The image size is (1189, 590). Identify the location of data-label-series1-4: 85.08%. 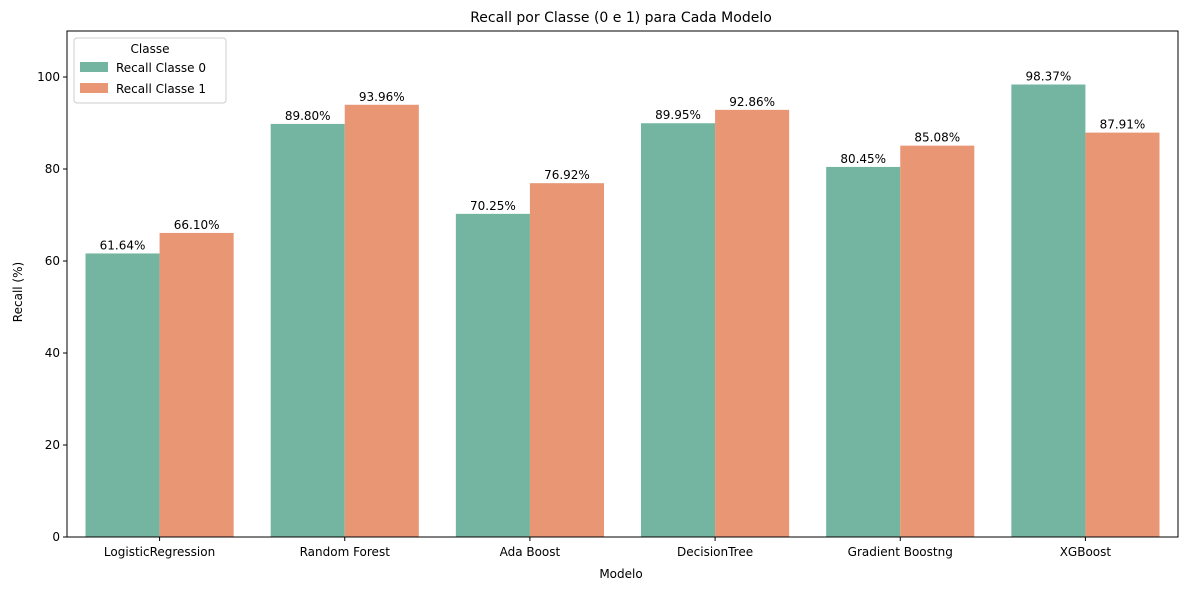
(937, 138).